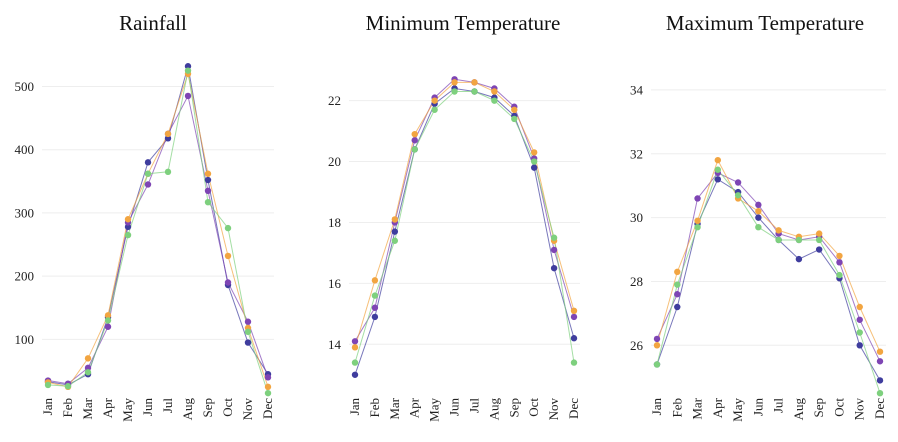  Describe the element at coordinates (47, 407) in the screenshot. I see `x-tick-label: Jan` at that location.